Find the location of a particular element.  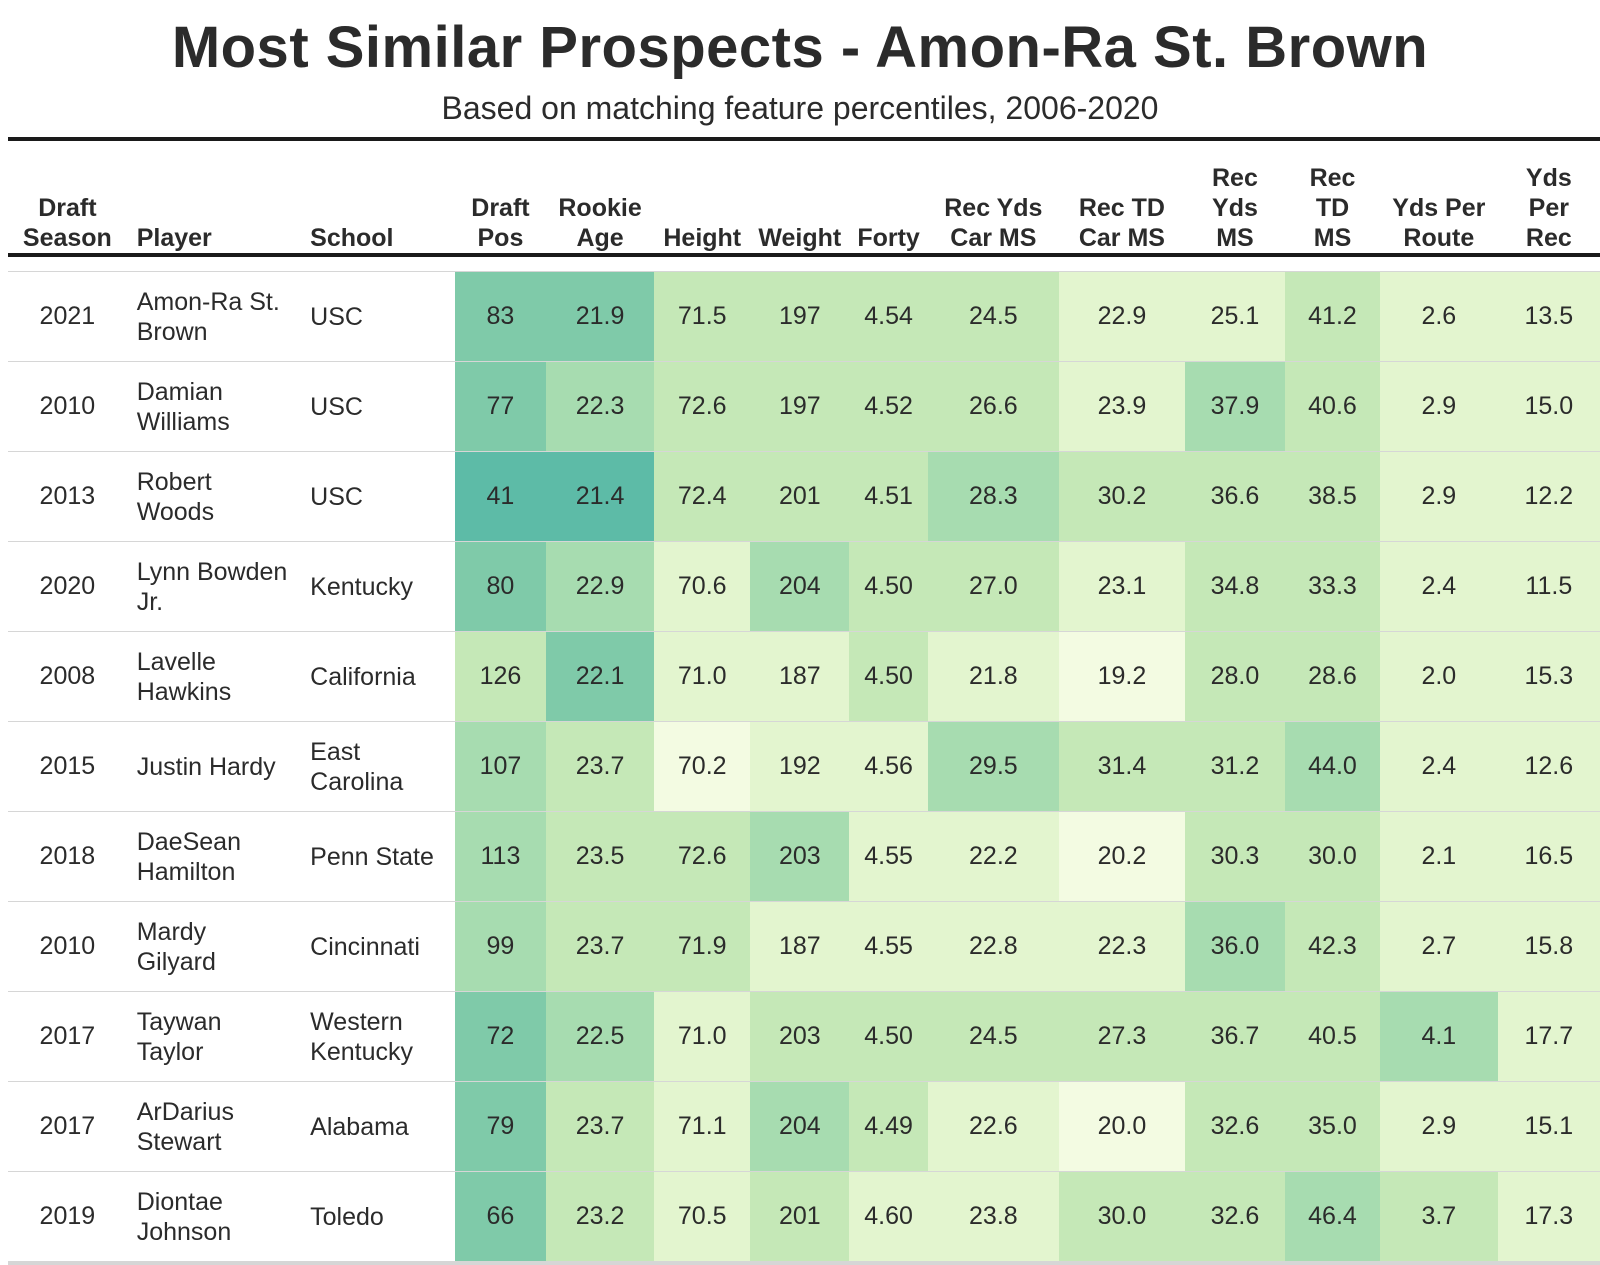

cell-rec-yds-ms: 28.0 is located at coordinates (1235, 676).